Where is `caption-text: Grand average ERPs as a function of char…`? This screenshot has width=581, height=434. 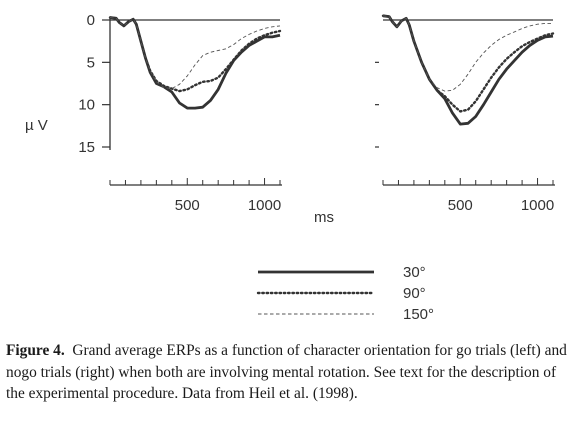
caption-text: Grand average ERPs as a function of char… is located at coordinates (286, 372).